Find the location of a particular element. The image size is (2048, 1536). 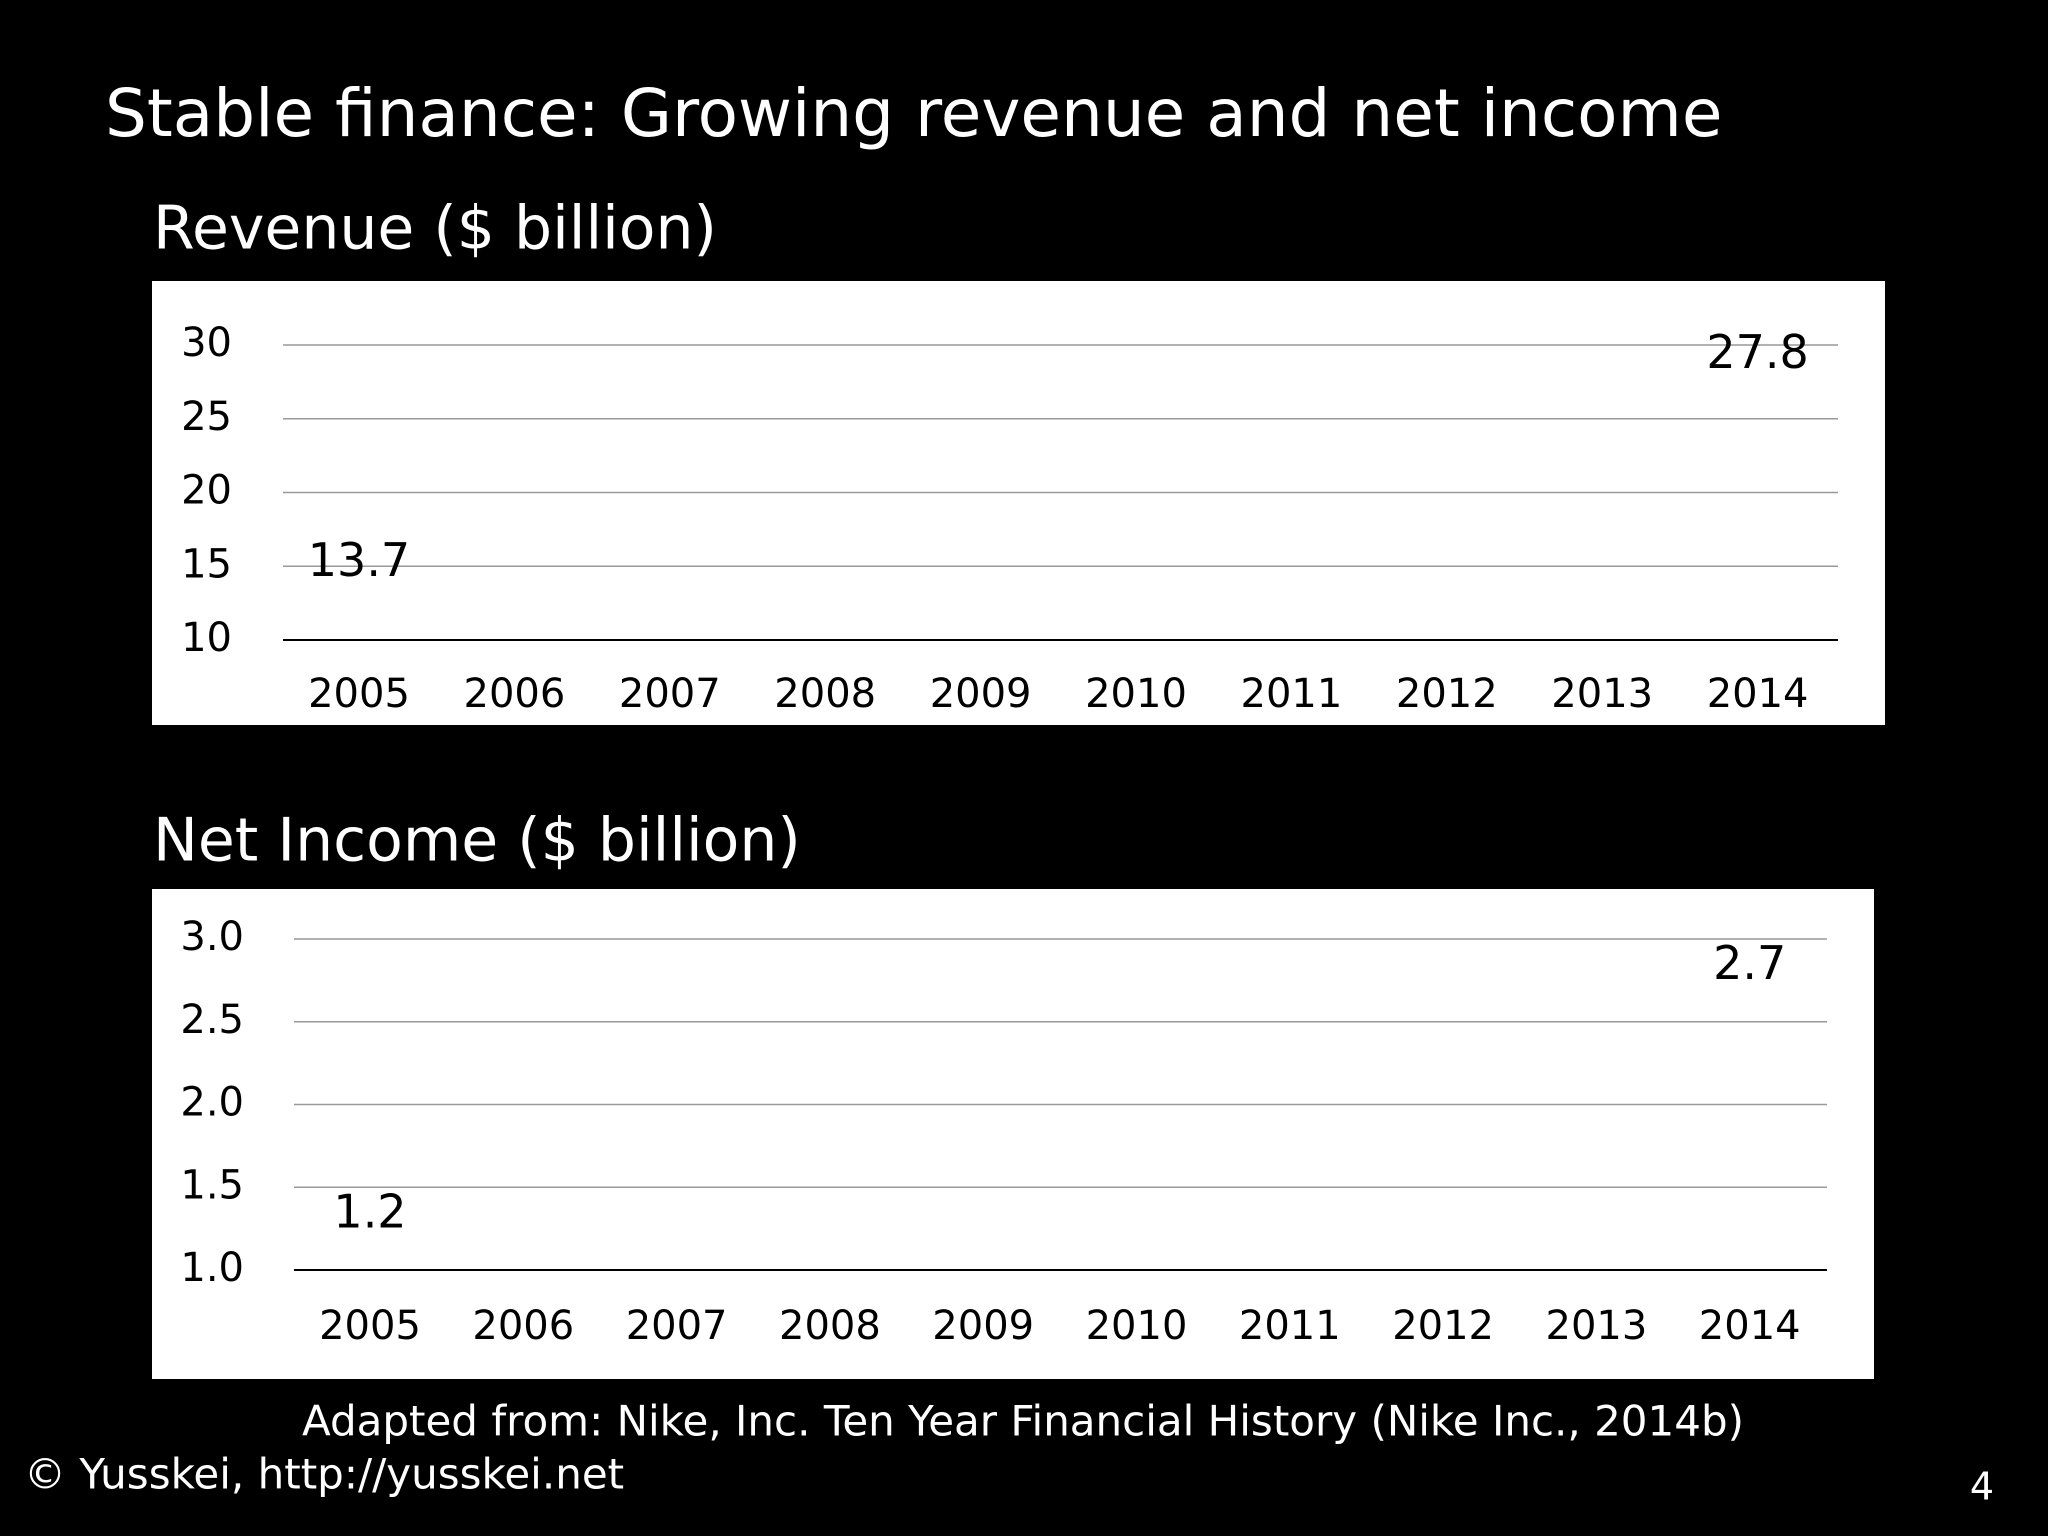

y-tick-label: 20 is located at coordinates (206, 491).